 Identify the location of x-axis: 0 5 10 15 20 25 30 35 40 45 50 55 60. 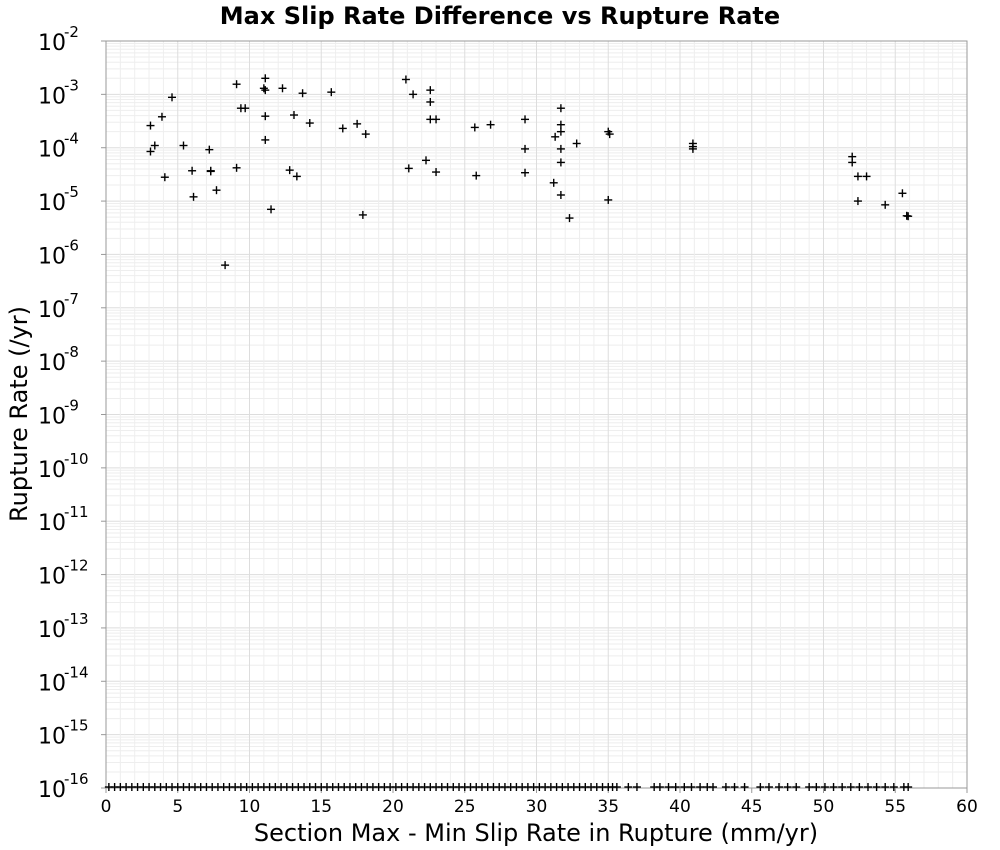
(539, 802).